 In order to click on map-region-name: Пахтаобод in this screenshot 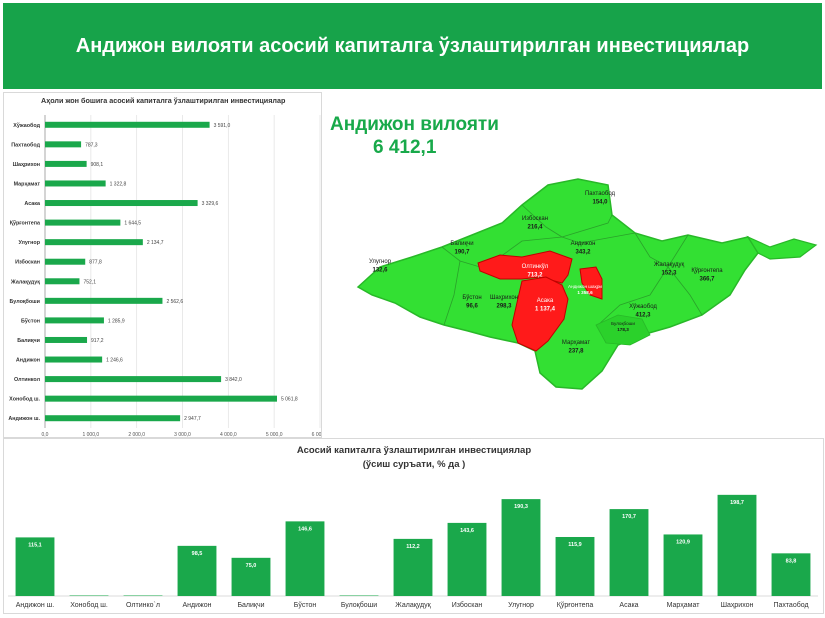, I will do `click(600, 194)`.